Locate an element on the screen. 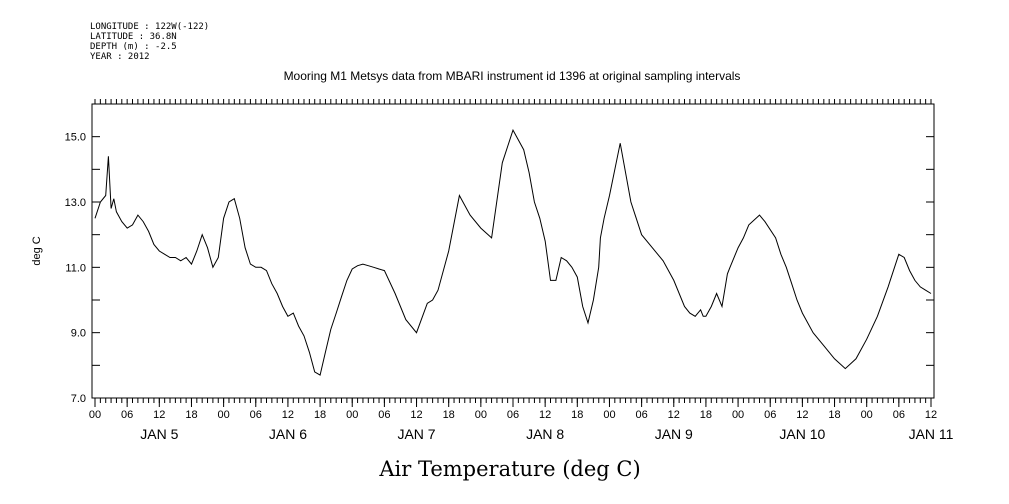 This screenshot has height=504, width=1009. x-axis-label: Air Temperature (deg C) is located at coordinates (509, 469).